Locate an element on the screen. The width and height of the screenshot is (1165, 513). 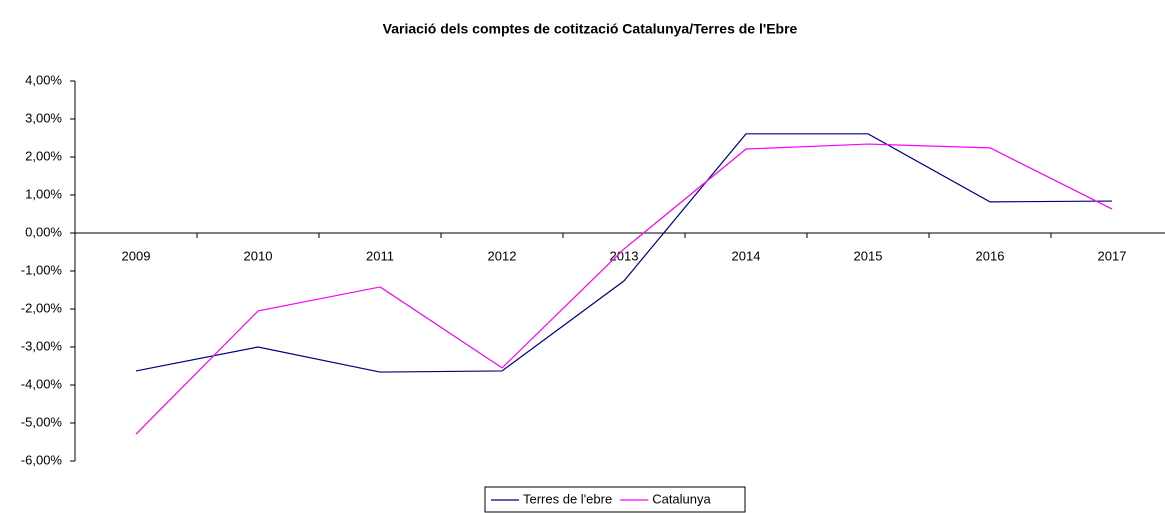
legend-label: Terres de l'ebre is located at coordinates (567, 498).